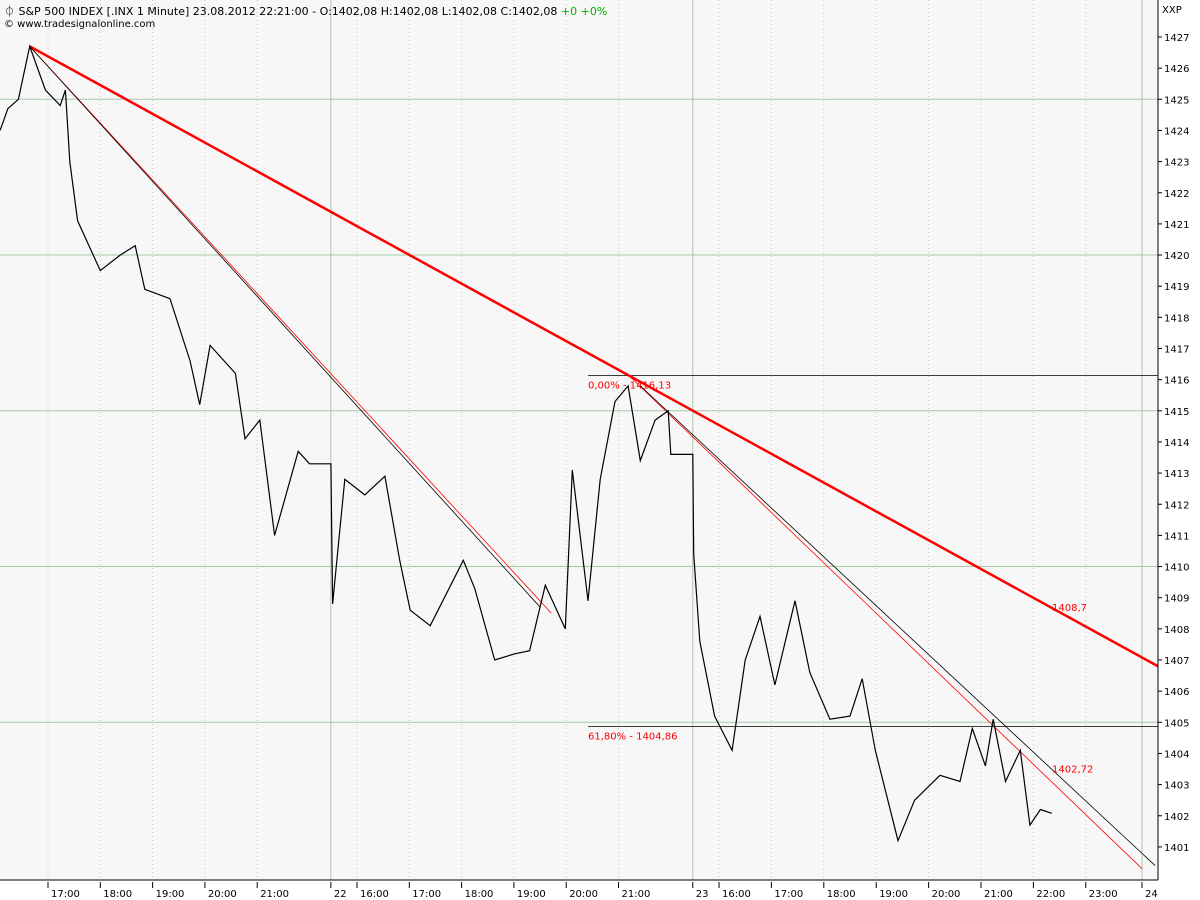  I want to click on y-tick-label: 1424, so click(1176, 131).